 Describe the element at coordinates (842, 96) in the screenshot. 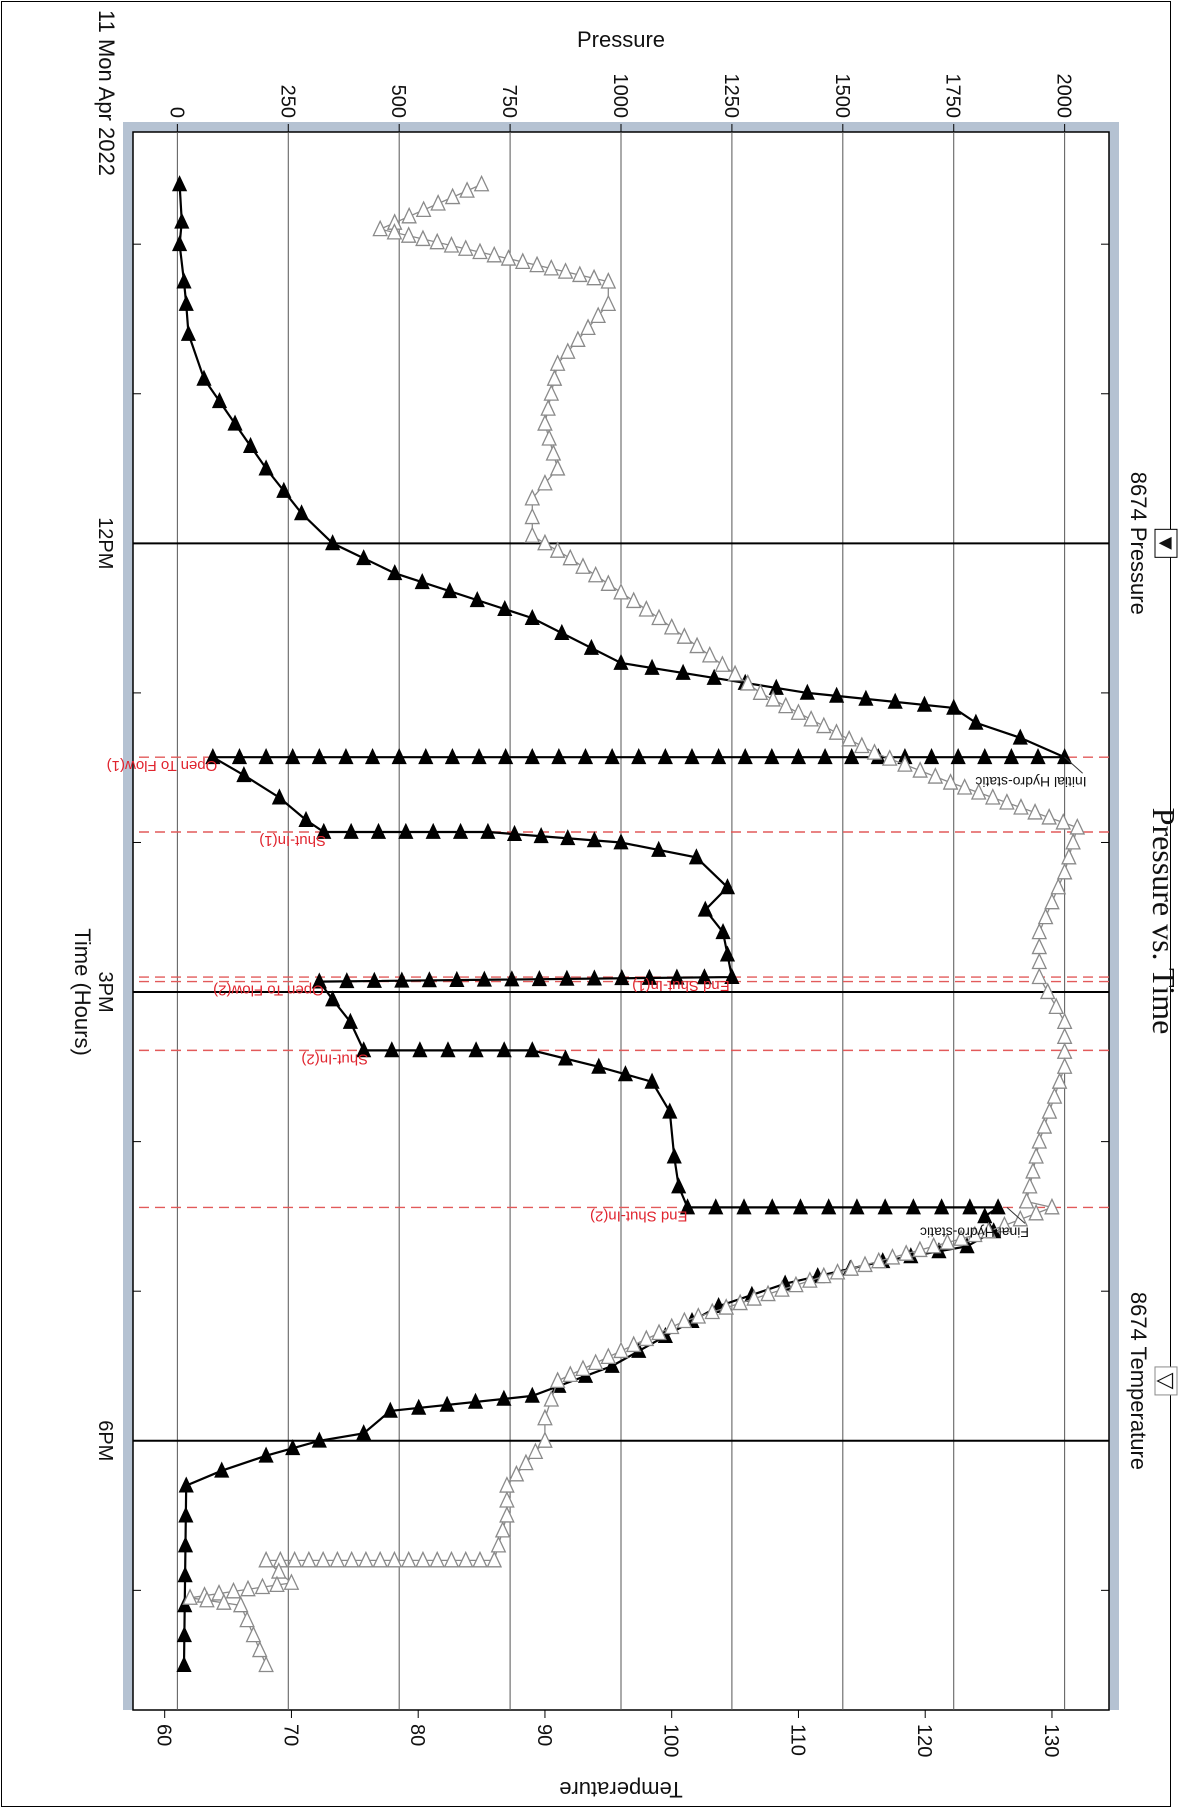

I see `pressure-tick-label: 1500` at that location.